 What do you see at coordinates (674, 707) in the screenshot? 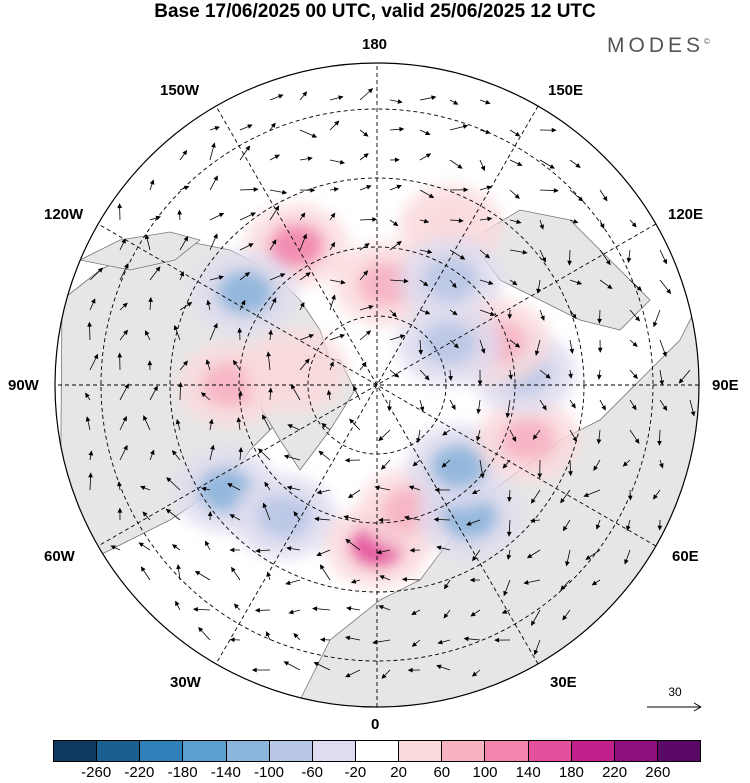
I see `reference-arrow-icon` at bounding box center [674, 707].